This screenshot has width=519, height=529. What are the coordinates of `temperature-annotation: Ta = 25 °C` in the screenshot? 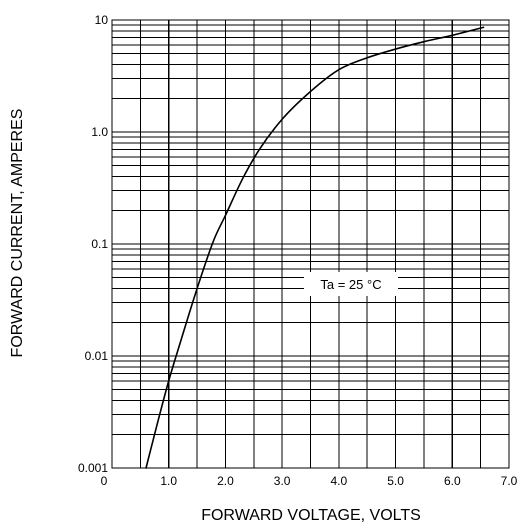 It's located at (350, 284).